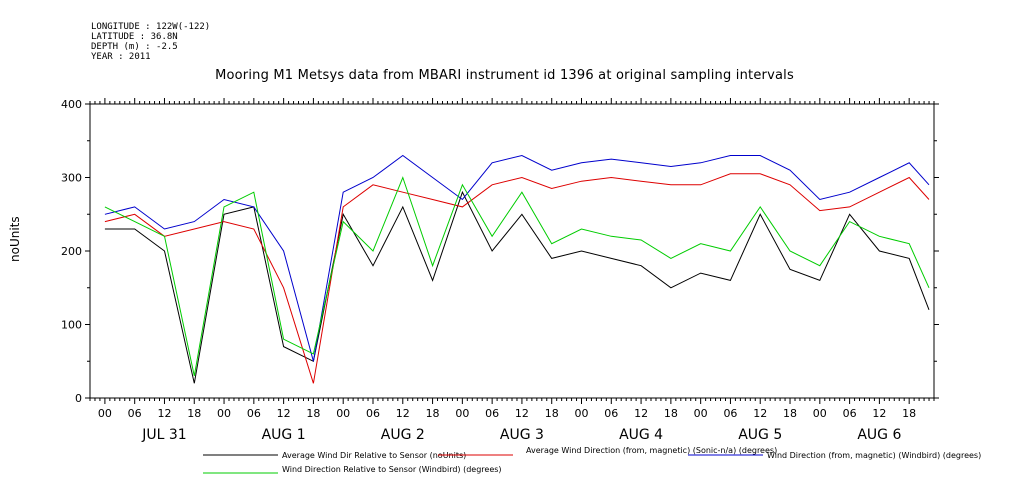 The image size is (1009, 504). I want to click on year-text: YEAR : 2011, so click(121, 57).